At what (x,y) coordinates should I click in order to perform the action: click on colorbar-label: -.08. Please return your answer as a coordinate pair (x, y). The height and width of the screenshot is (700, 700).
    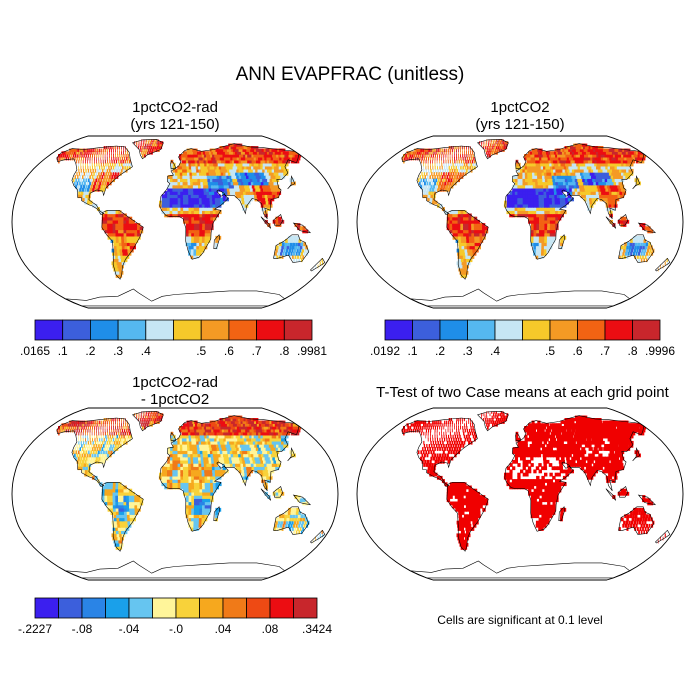
    Looking at the image, I should click on (82, 629).